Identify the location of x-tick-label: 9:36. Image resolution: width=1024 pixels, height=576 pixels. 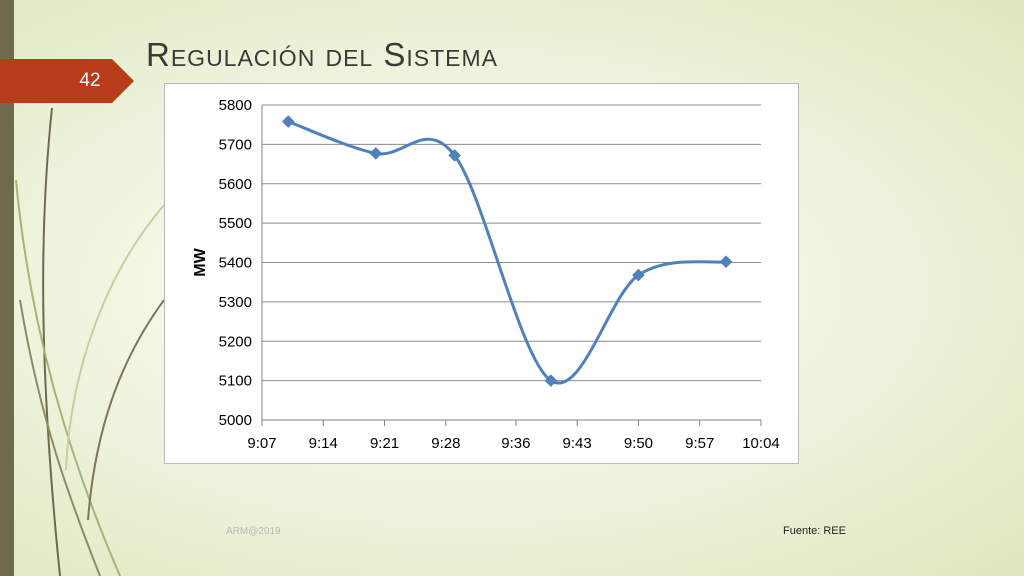
(515, 443).